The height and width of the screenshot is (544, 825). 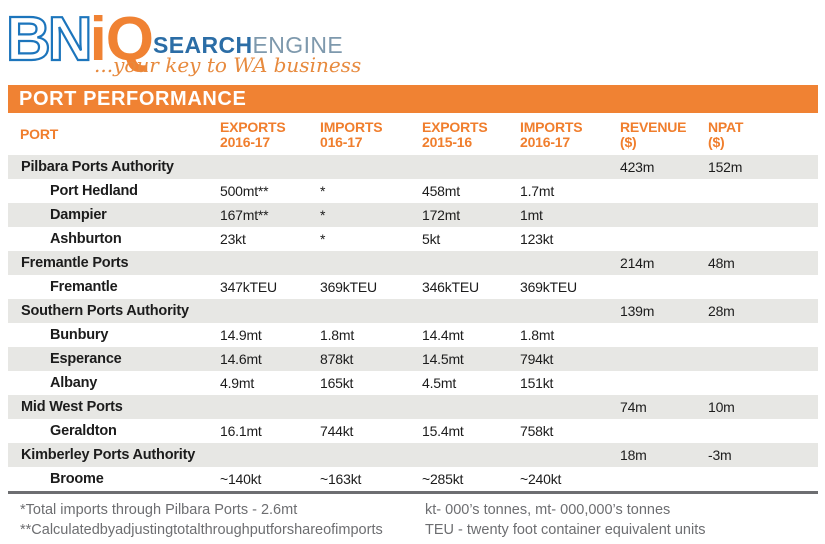 I want to click on port-name: Dampier, so click(x=78, y=215).